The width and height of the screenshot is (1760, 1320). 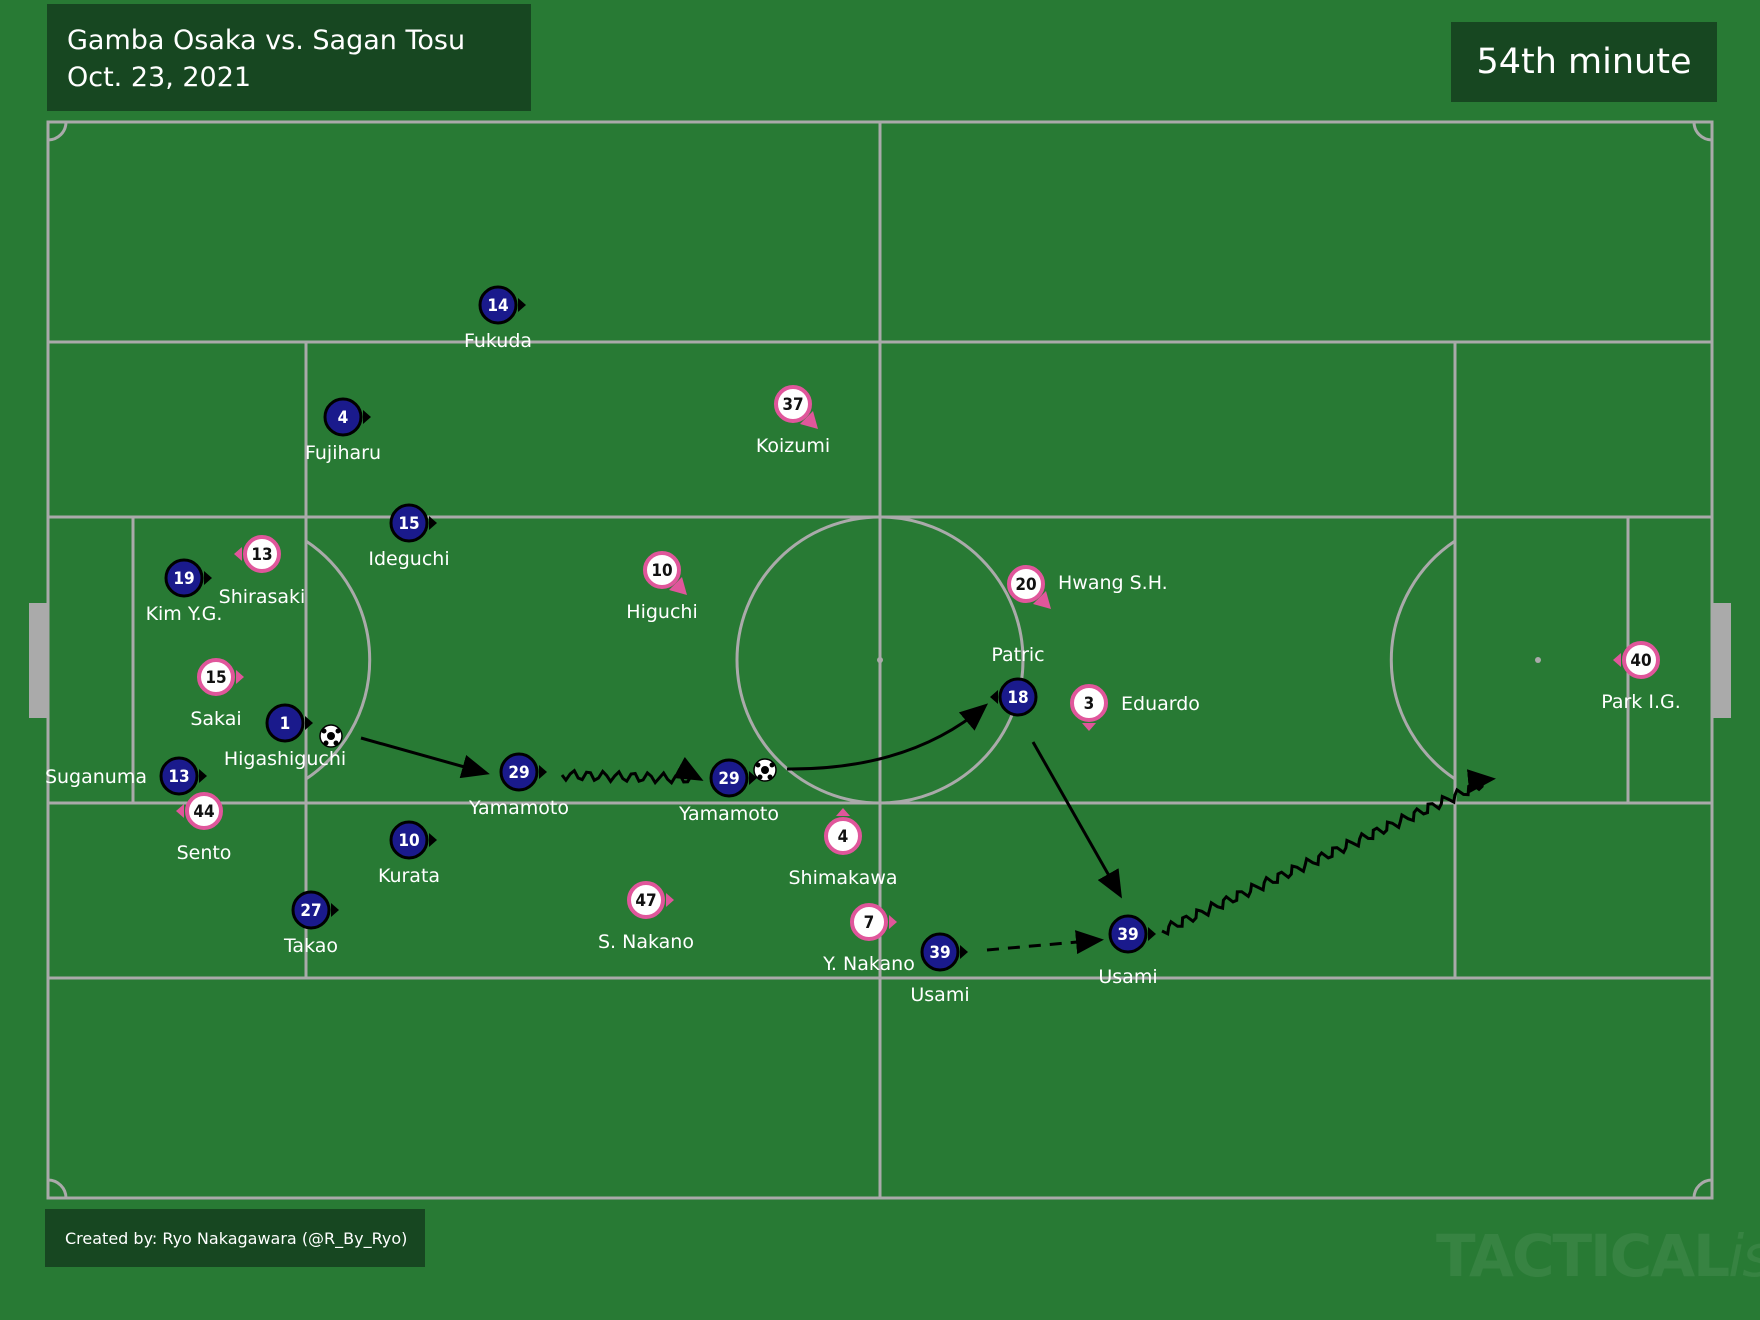 What do you see at coordinates (57, 131) in the screenshot?
I see `corner-arc-tl` at bounding box center [57, 131].